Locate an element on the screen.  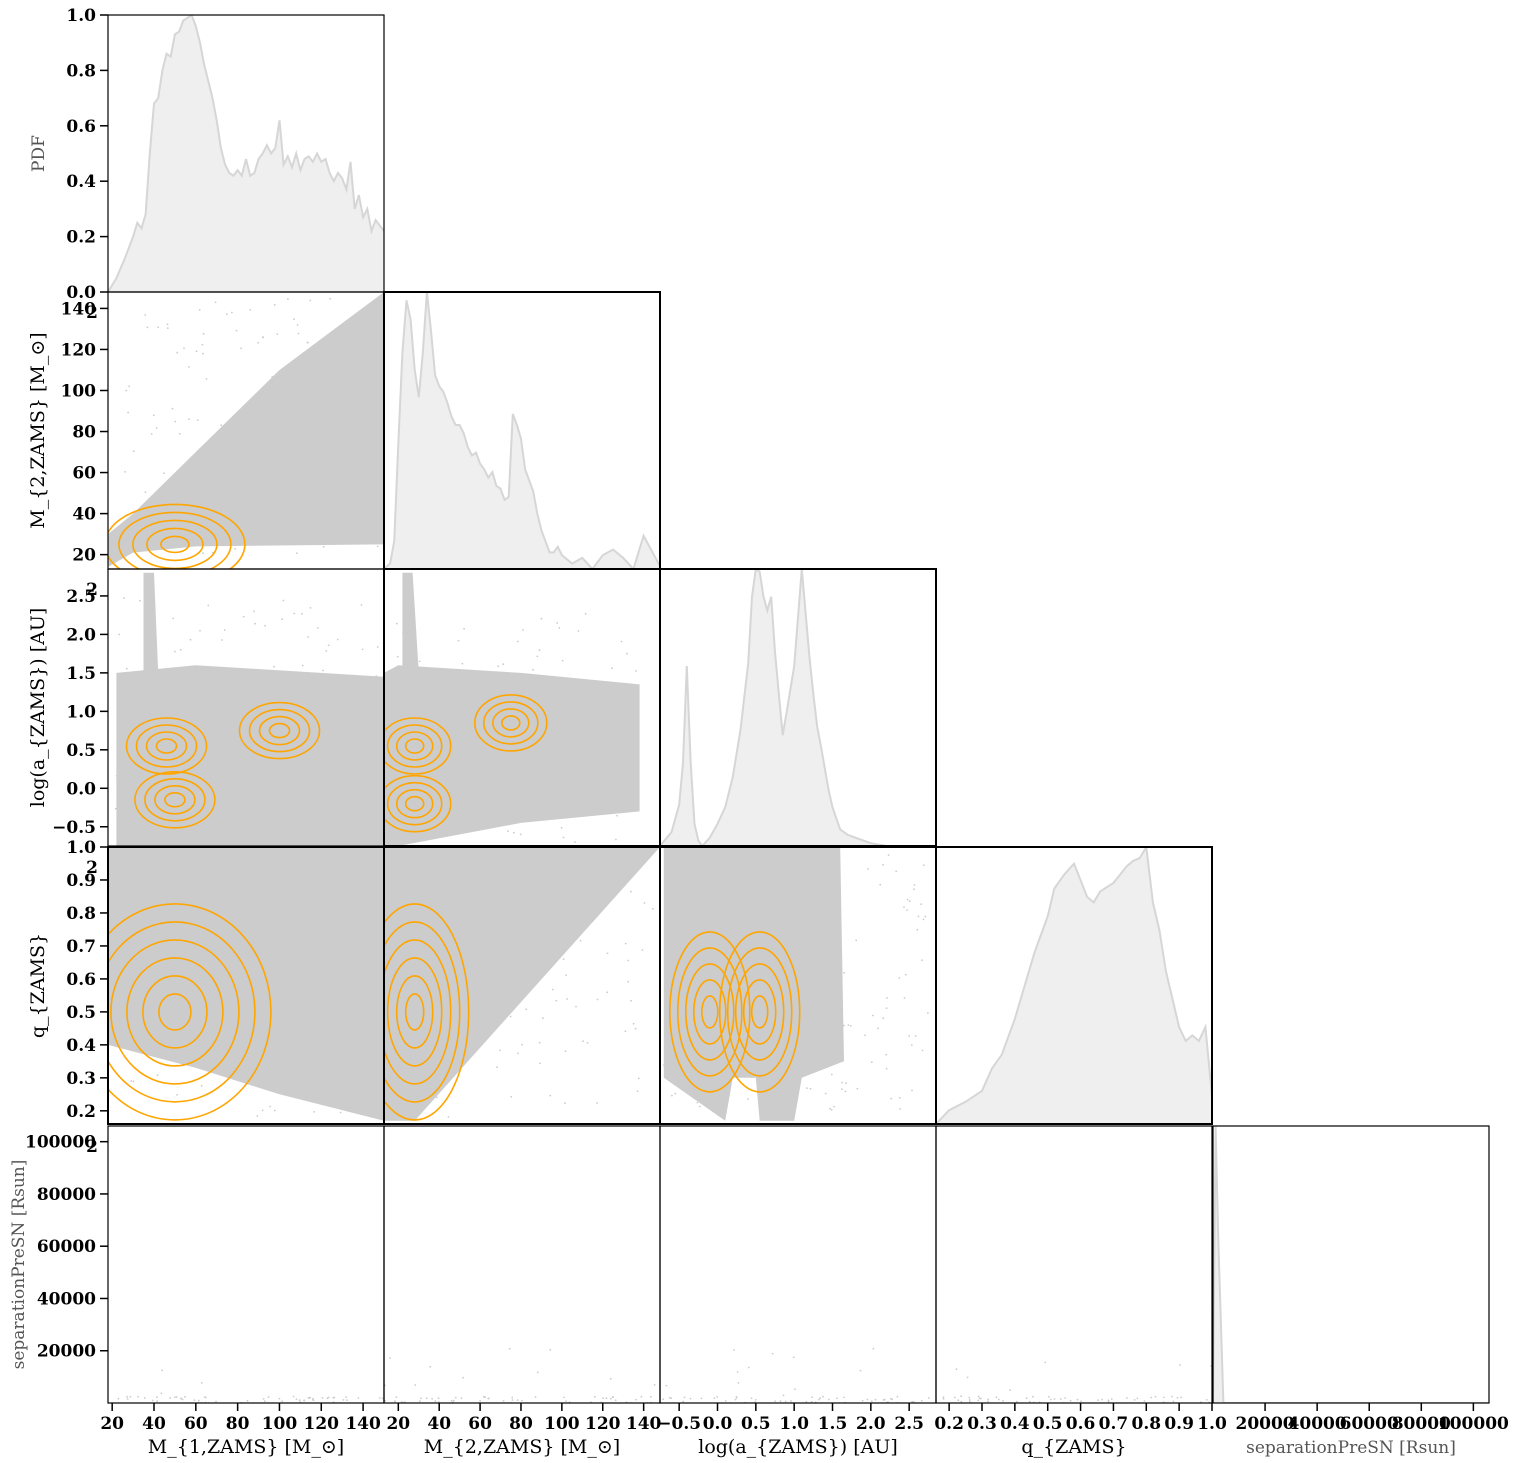
x-tick-label: 100000 is located at coordinates (1473, 1424).